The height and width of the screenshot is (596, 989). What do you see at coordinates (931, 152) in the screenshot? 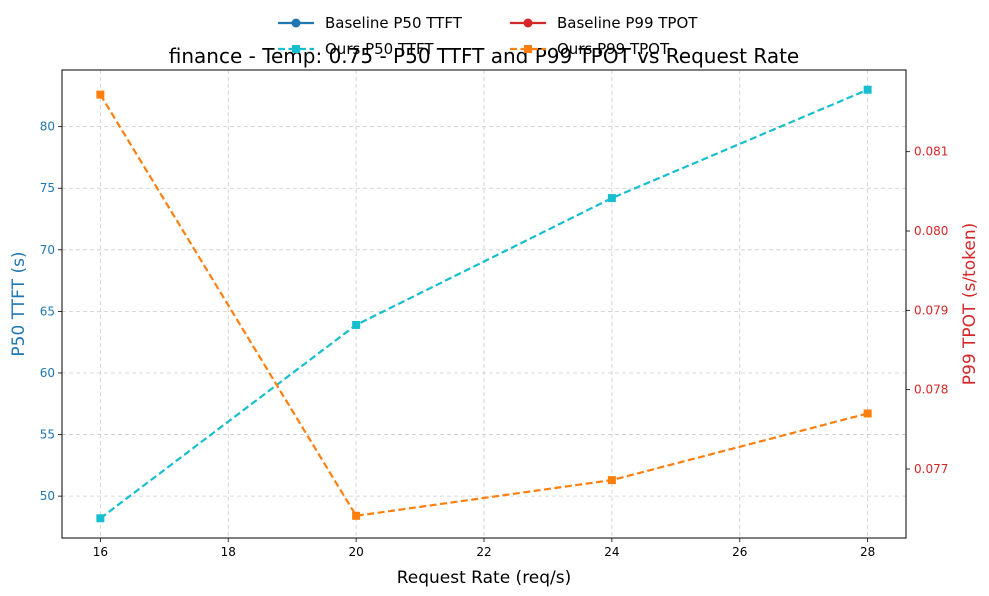
I see `y-right-tick-label: 0.081` at bounding box center [931, 152].